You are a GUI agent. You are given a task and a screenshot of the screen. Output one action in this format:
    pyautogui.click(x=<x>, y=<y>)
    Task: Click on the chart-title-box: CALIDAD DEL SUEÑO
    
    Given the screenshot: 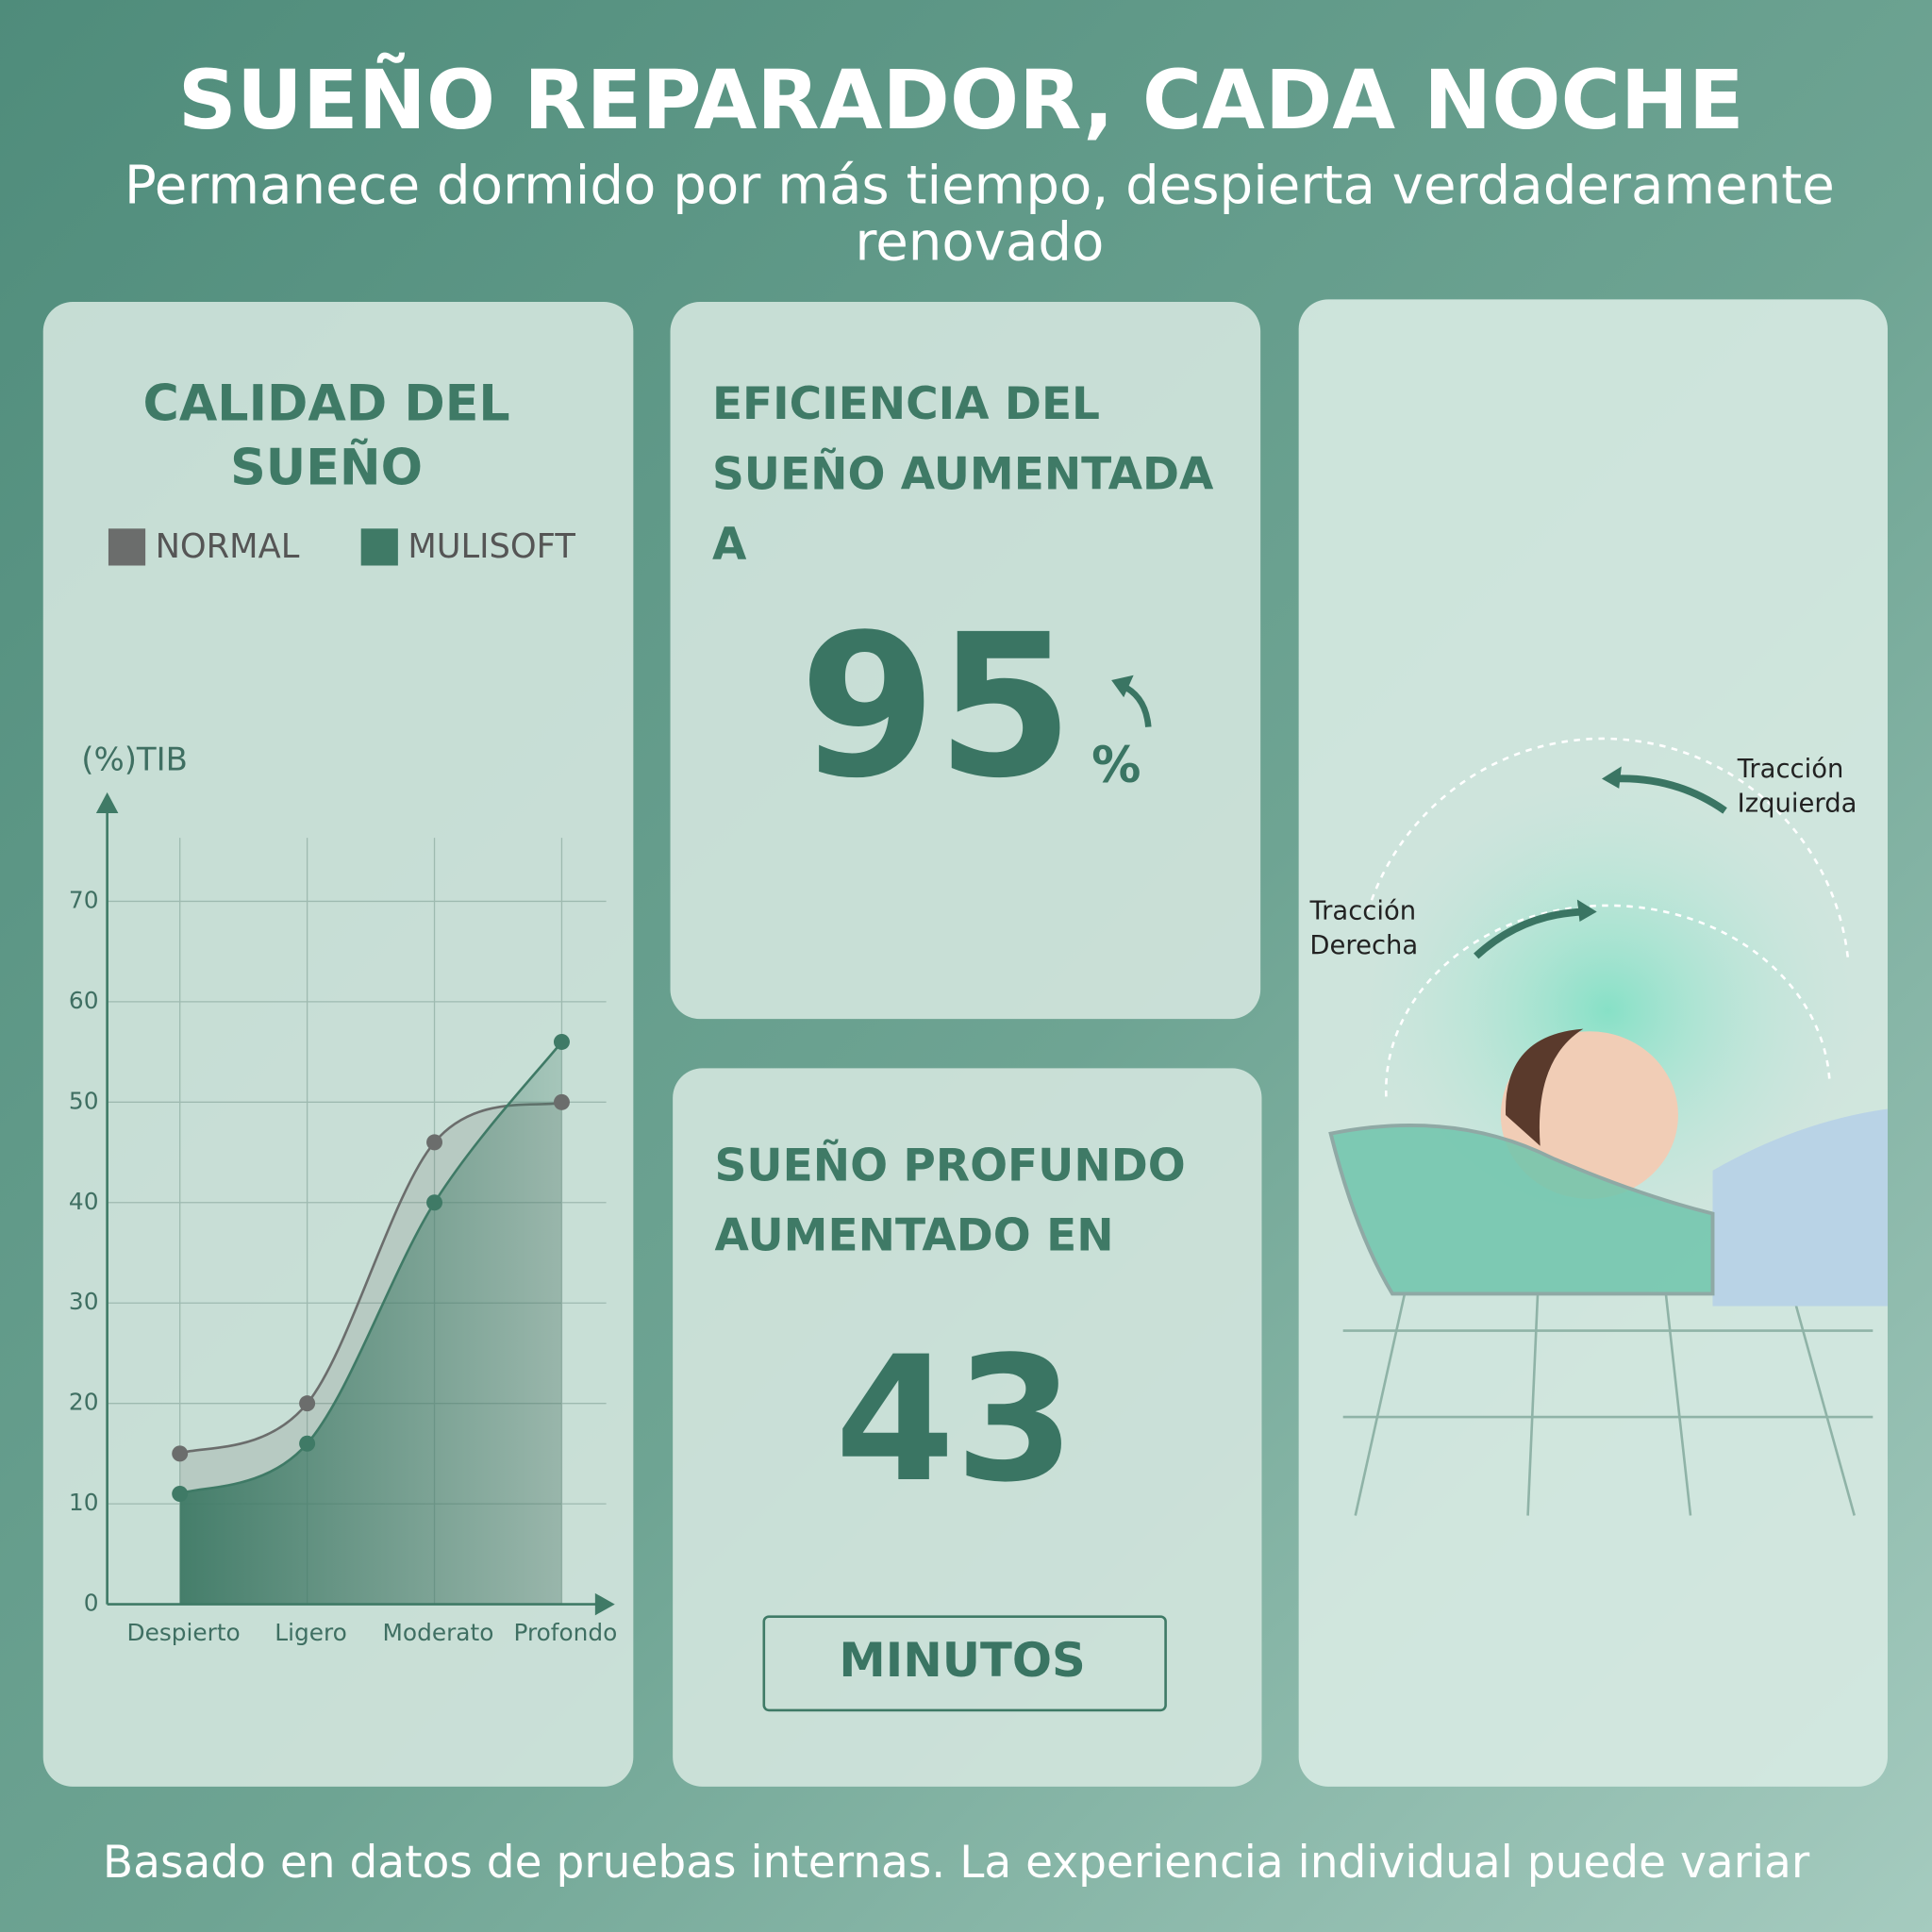 What is the action you would take?
    pyautogui.click(x=326, y=436)
    